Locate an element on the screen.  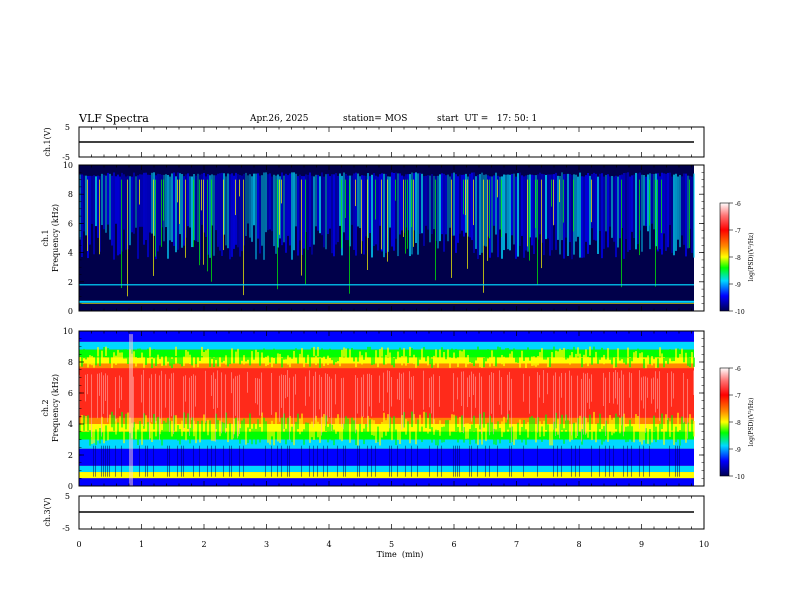
x-tick-label: 8 is located at coordinates (578, 544).